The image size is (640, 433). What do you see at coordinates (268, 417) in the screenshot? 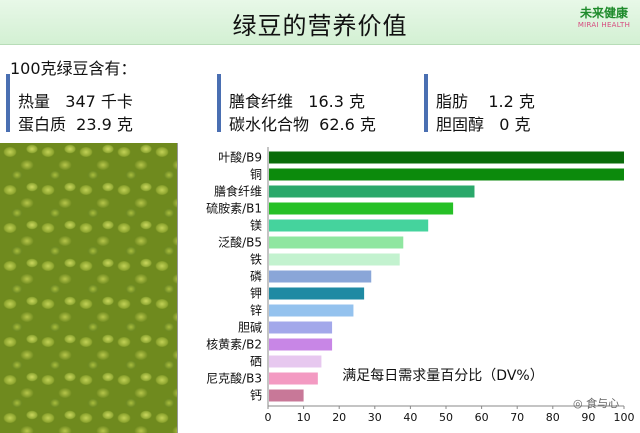
I see `x-tick-label: 0` at bounding box center [268, 417].